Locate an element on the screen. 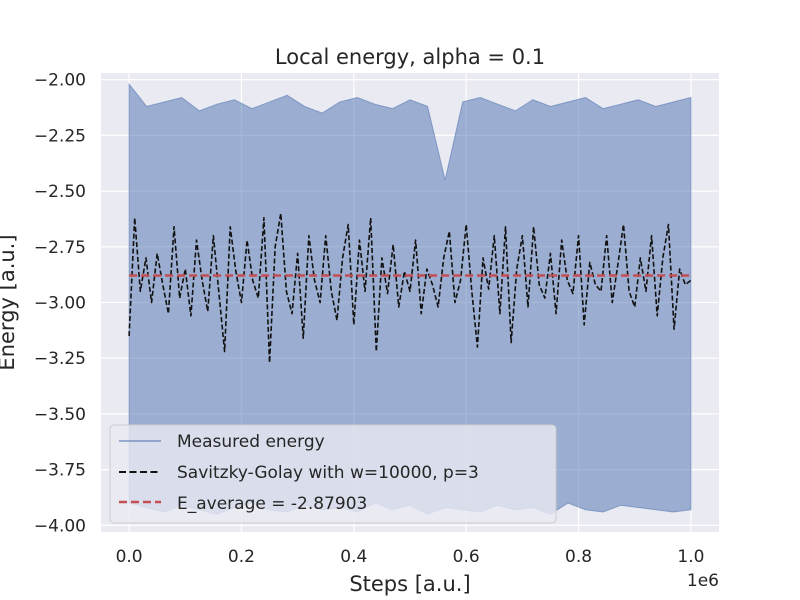  x-tick-label: 0.0 is located at coordinates (129, 557).